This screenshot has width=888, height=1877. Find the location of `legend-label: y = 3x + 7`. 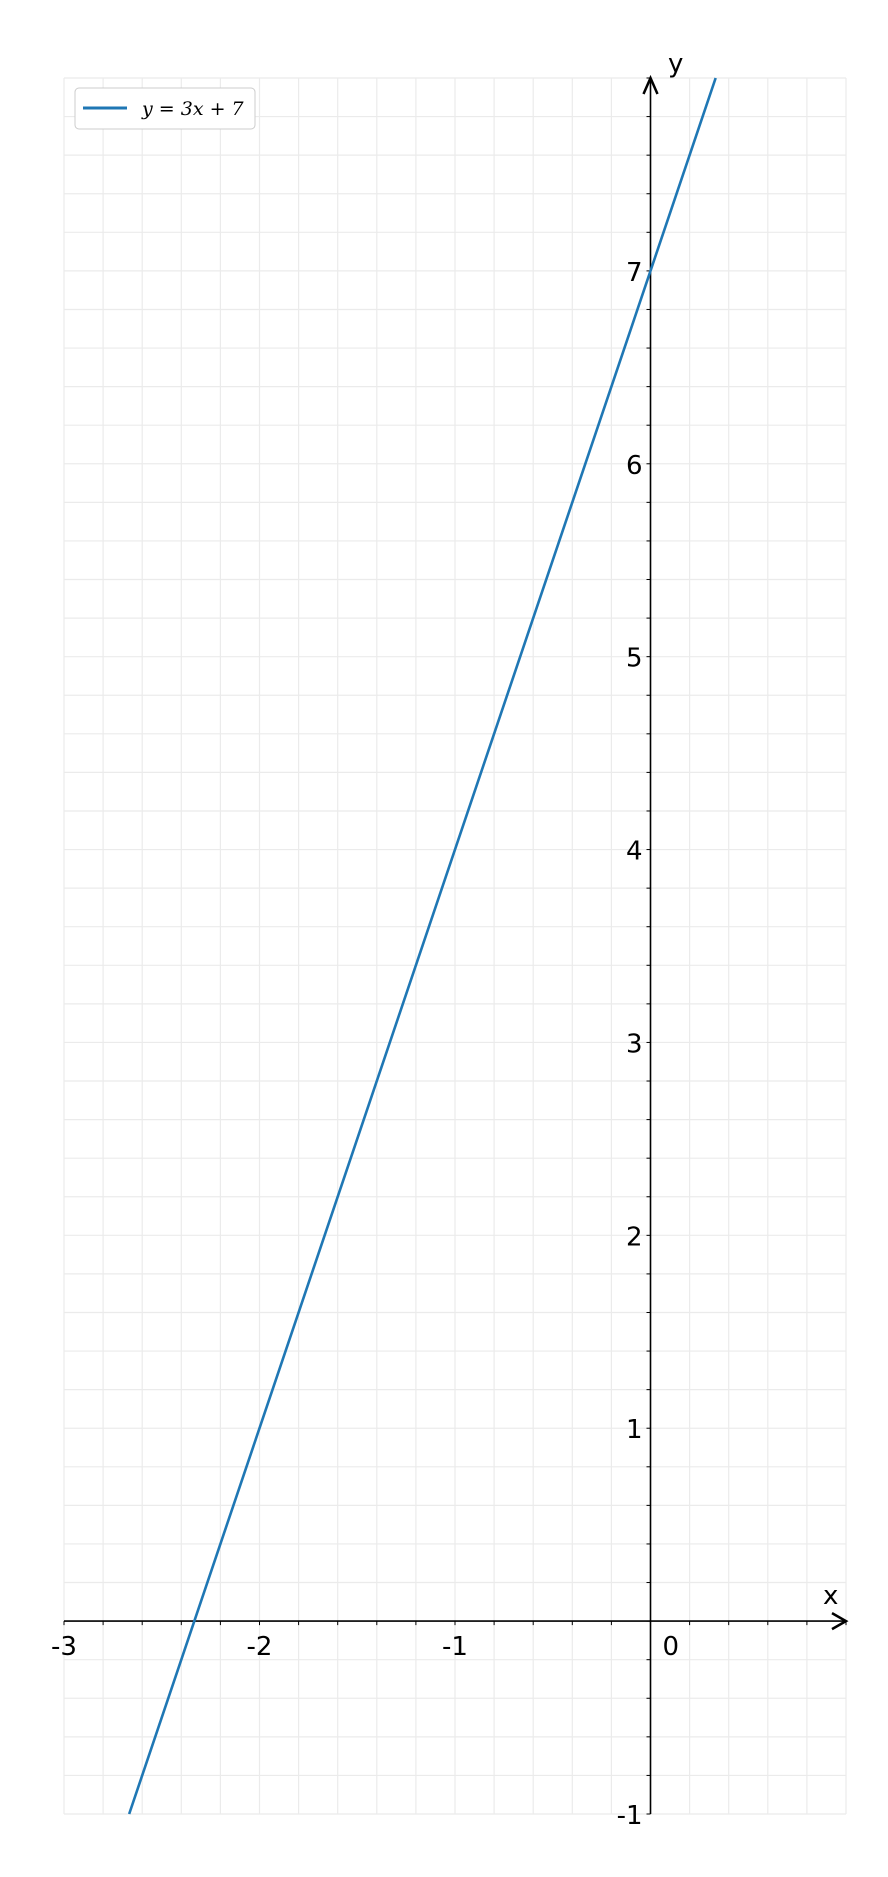

legend-label: y = 3x + 7 is located at coordinates (193, 109).